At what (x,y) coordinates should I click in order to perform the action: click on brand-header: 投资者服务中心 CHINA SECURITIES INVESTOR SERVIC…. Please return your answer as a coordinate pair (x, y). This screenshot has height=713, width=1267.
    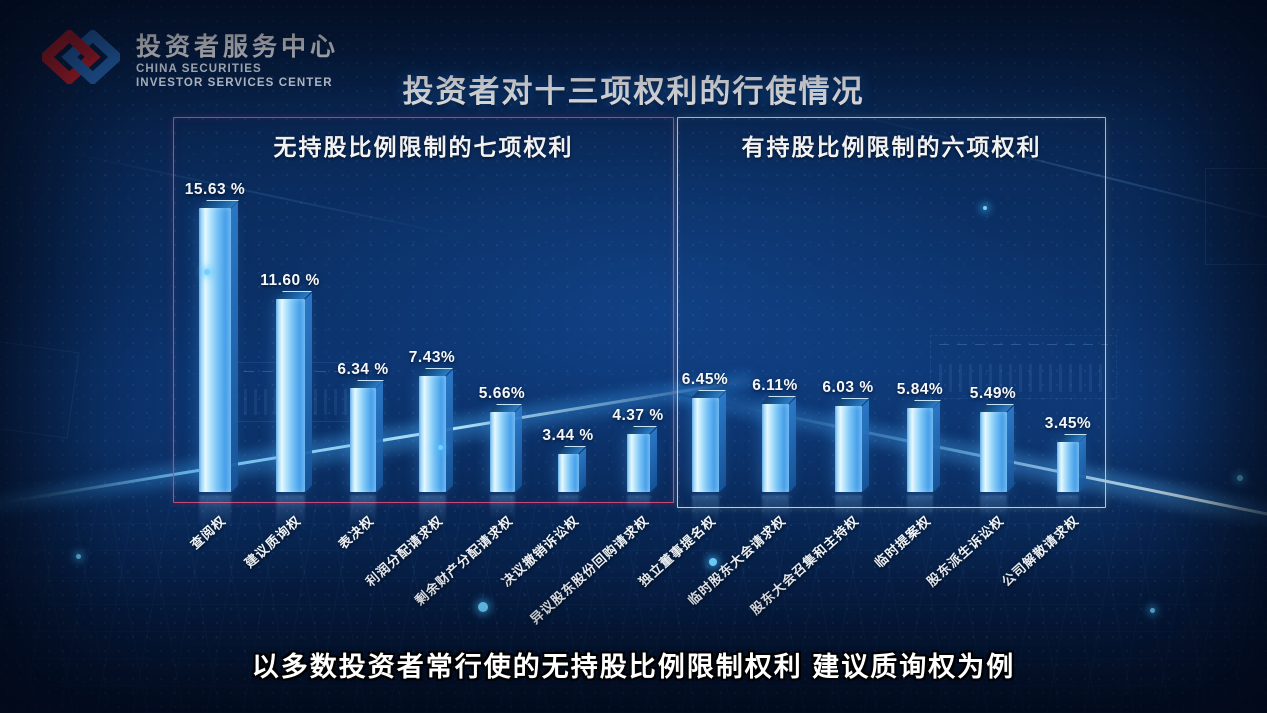
    Looking at the image, I should click on (190, 60).